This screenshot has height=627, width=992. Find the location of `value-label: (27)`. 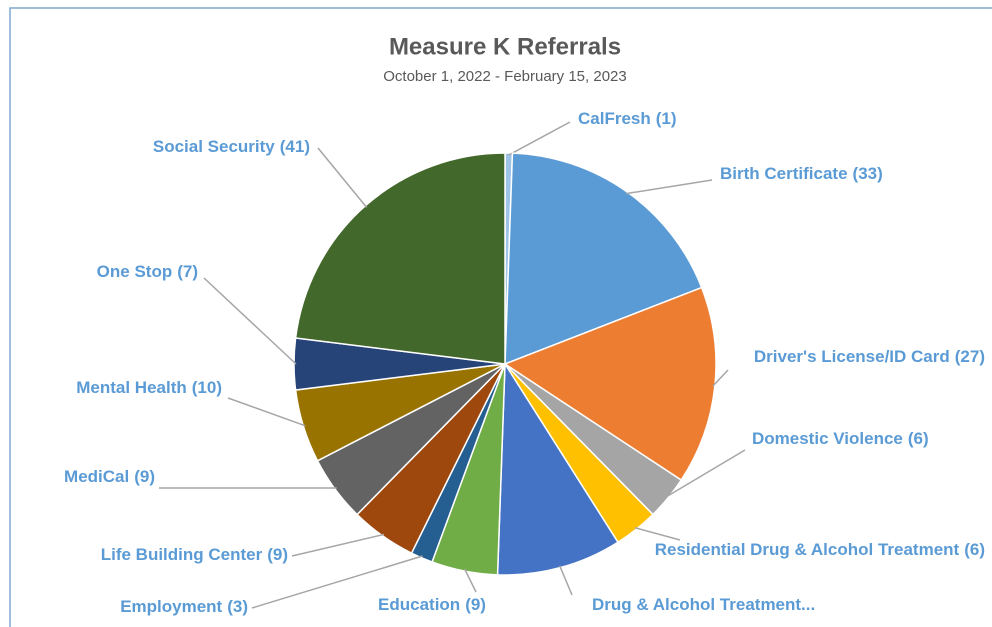

value-label: (27) is located at coordinates (970, 356).